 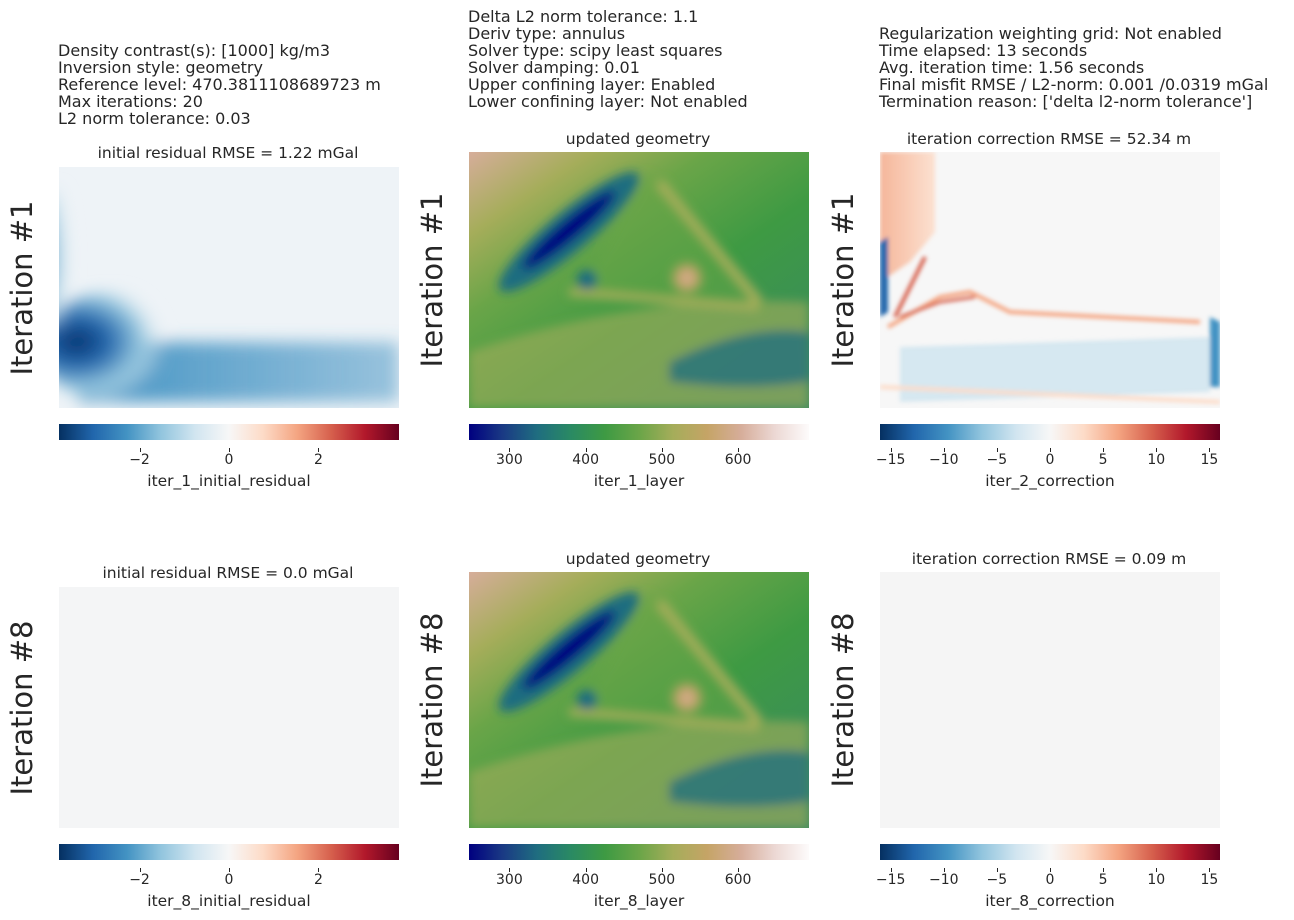 What do you see at coordinates (1050, 901) in the screenshot?
I see `colorbar-label: iter_8_correction` at bounding box center [1050, 901].